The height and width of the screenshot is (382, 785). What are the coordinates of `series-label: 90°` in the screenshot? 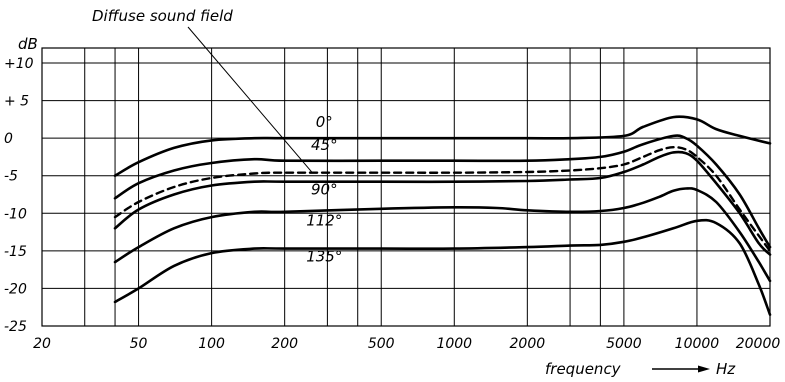 It's located at (324, 190).